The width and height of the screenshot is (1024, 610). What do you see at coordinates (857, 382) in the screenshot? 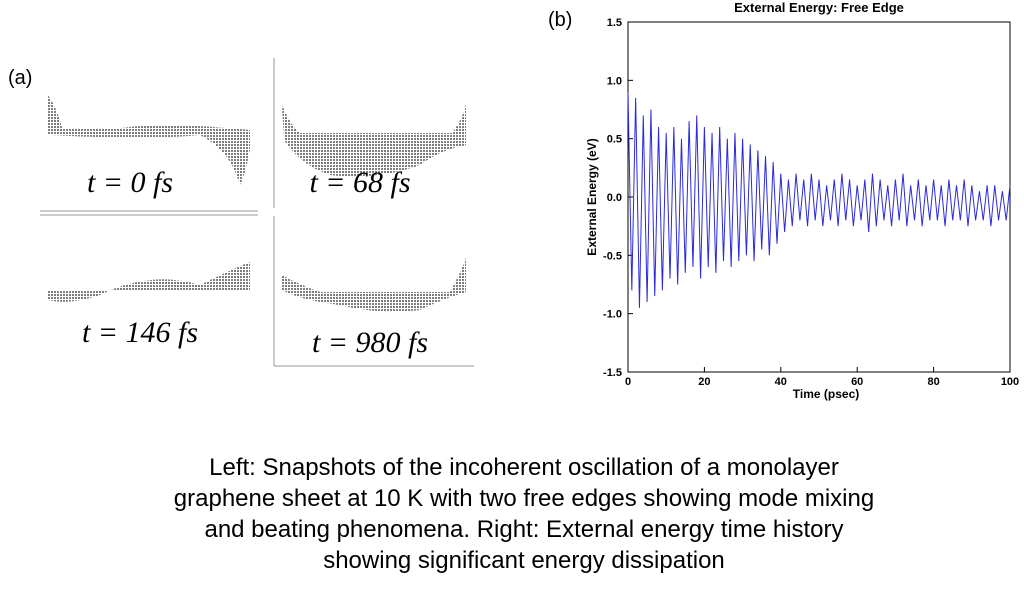
I see `x-tick-label: 60` at bounding box center [857, 382].